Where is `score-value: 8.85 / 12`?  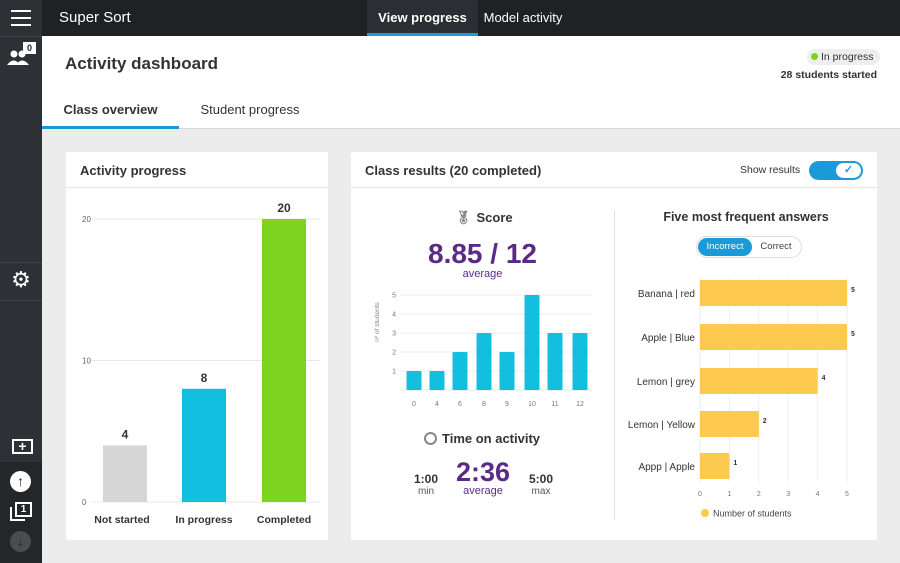 score-value: 8.85 / 12 is located at coordinates (482, 253).